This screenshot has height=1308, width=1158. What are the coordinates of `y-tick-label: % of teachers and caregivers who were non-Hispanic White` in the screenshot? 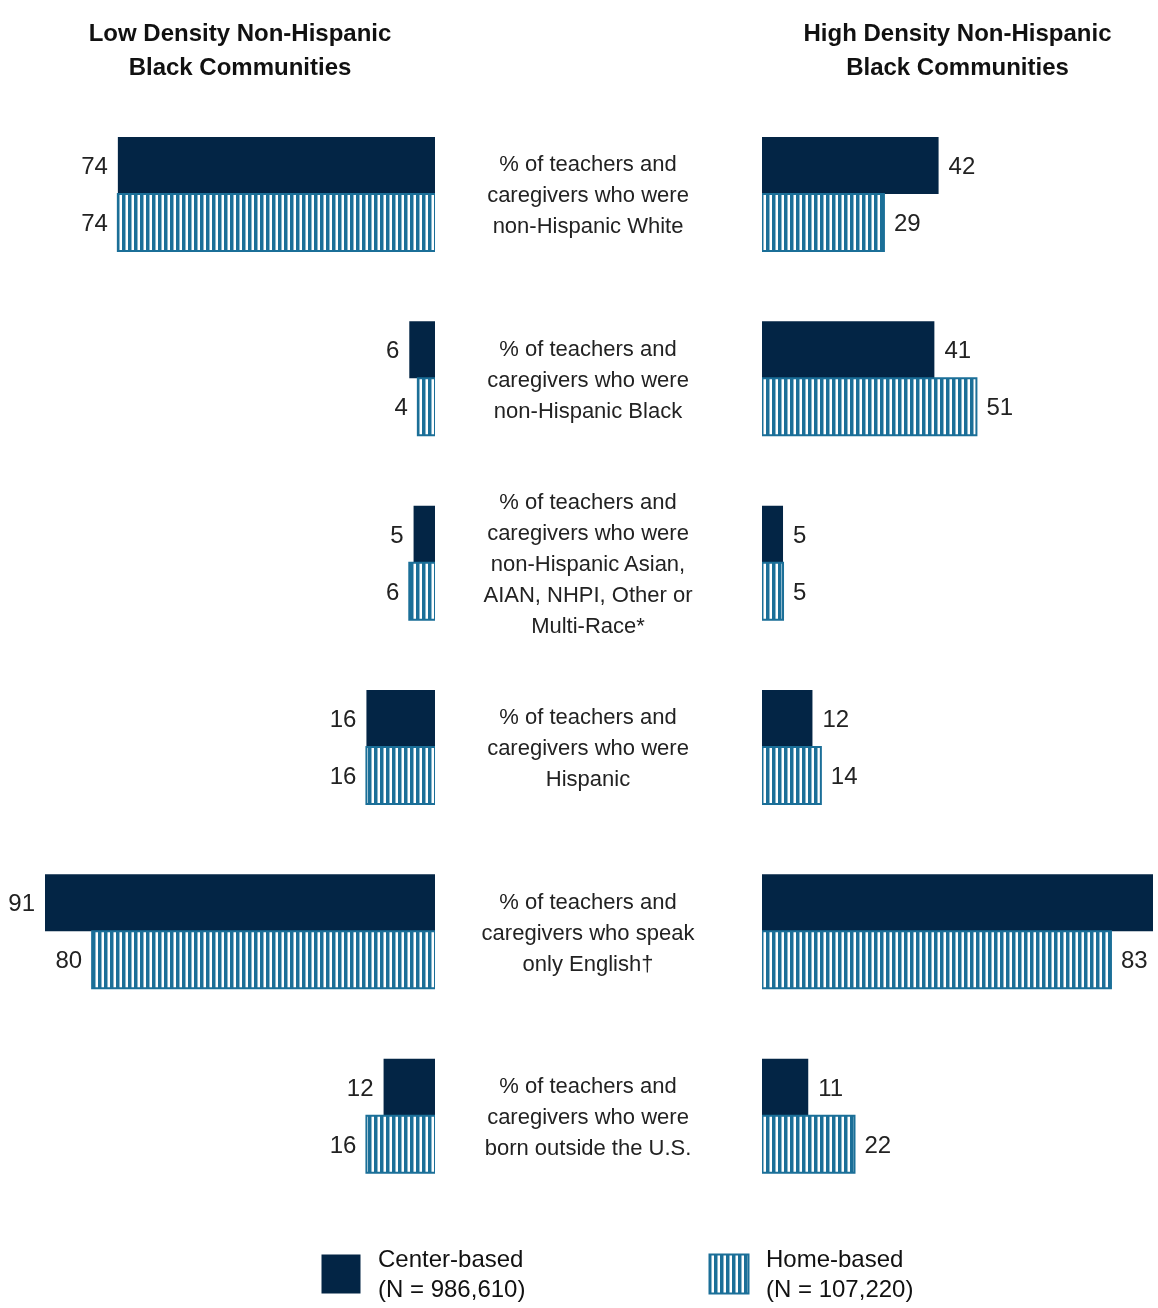 It's located at (588, 194).